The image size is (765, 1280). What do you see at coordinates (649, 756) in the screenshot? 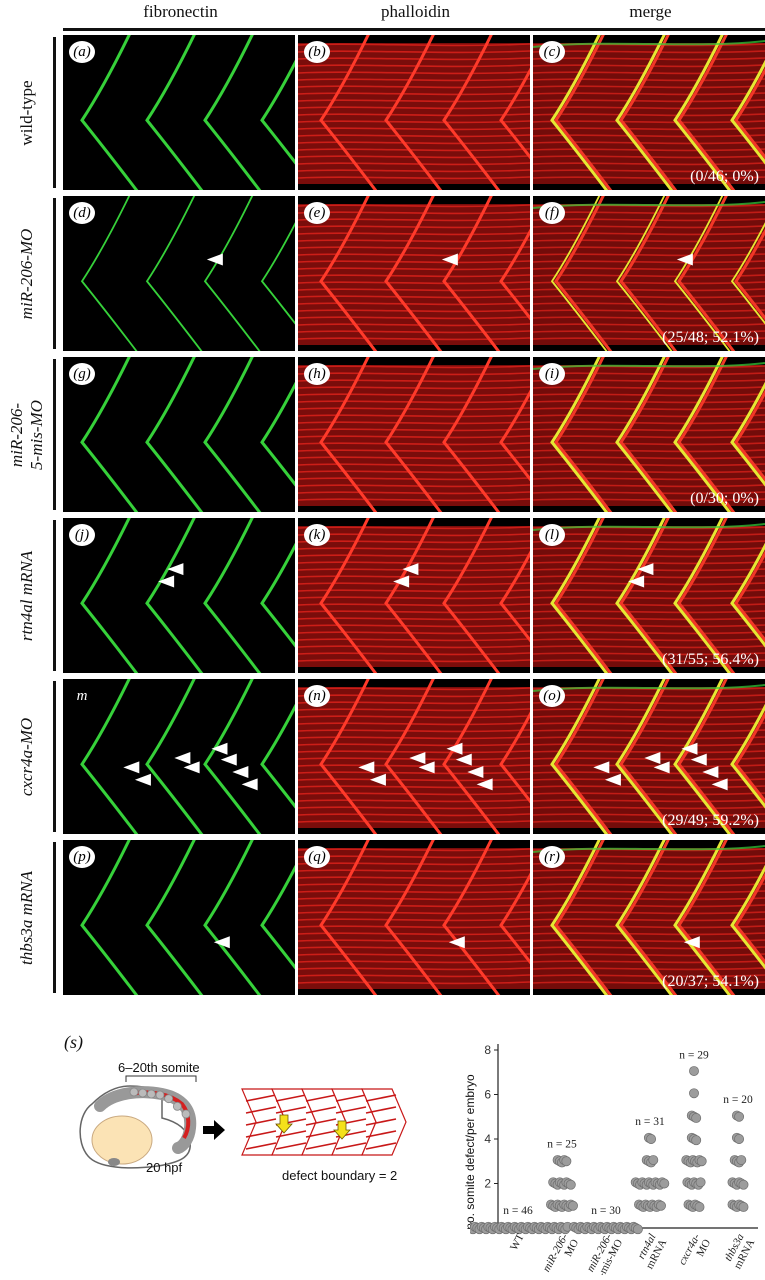
I see `micrograph-panel-o: (o) (29/49; 59.2%)` at bounding box center [649, 756].